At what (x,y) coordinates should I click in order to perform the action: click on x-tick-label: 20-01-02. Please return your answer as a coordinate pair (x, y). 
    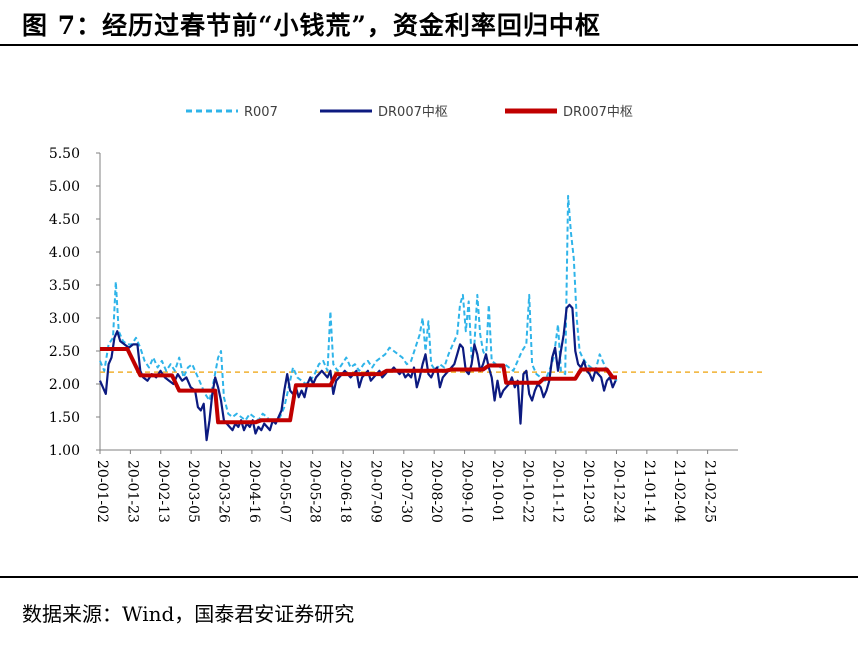
    Looking at the image, I should click on (102, 491).